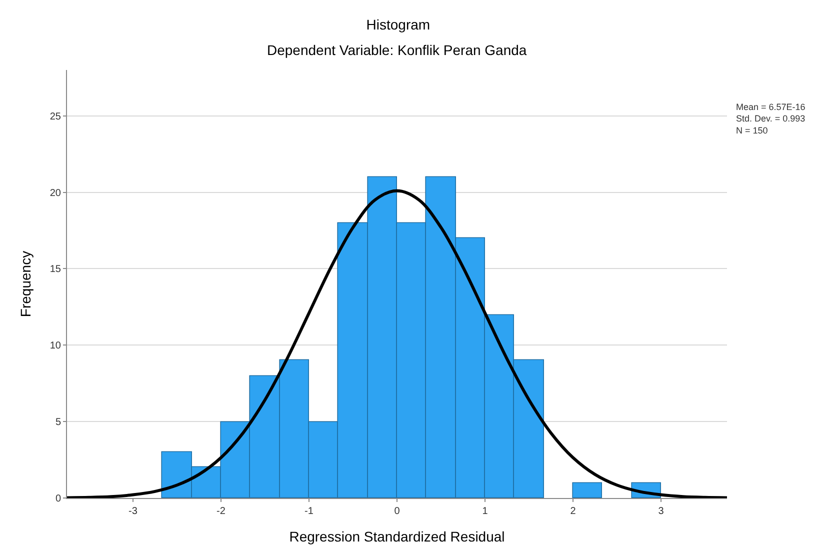  I want to click on x-axis-title: Regression Standardized Residual, so click(397, 536).